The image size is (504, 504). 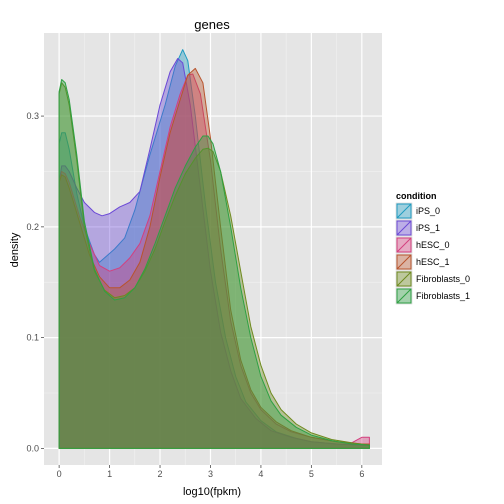 What do you see at coordinates (160, 474) in the screenshot?
I see `x-tick-label: 2` at bounding box center [160, 474].